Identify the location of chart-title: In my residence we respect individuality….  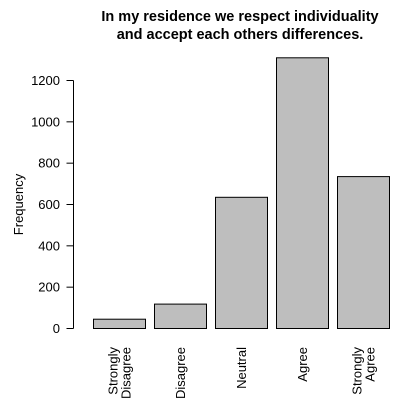
(239, 26).